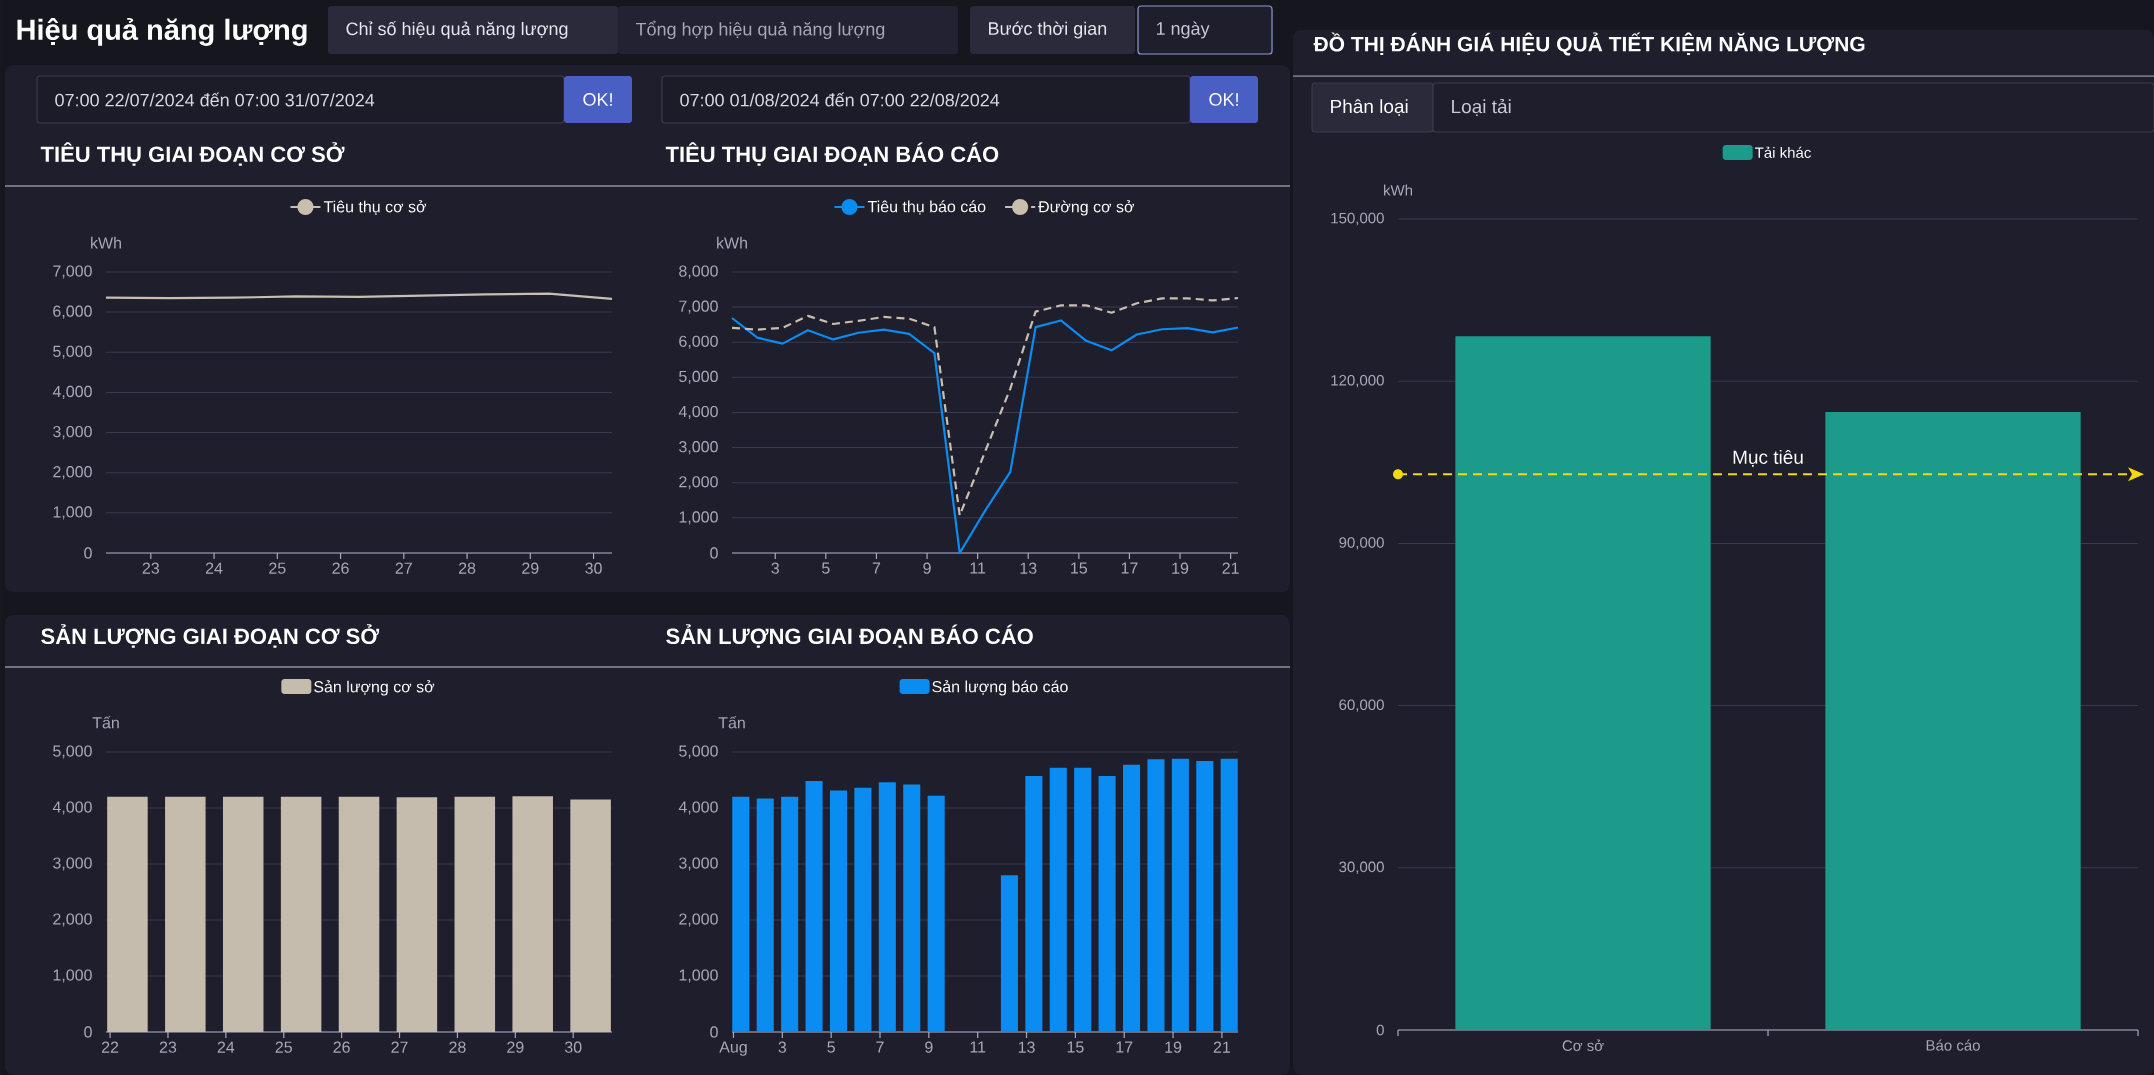 This screenshot has height=1075, width=2154. What do you see at coordinates (530, 568) in the screenshot?
I see `x-tick-label: 29` at bounding box center [530, 568].